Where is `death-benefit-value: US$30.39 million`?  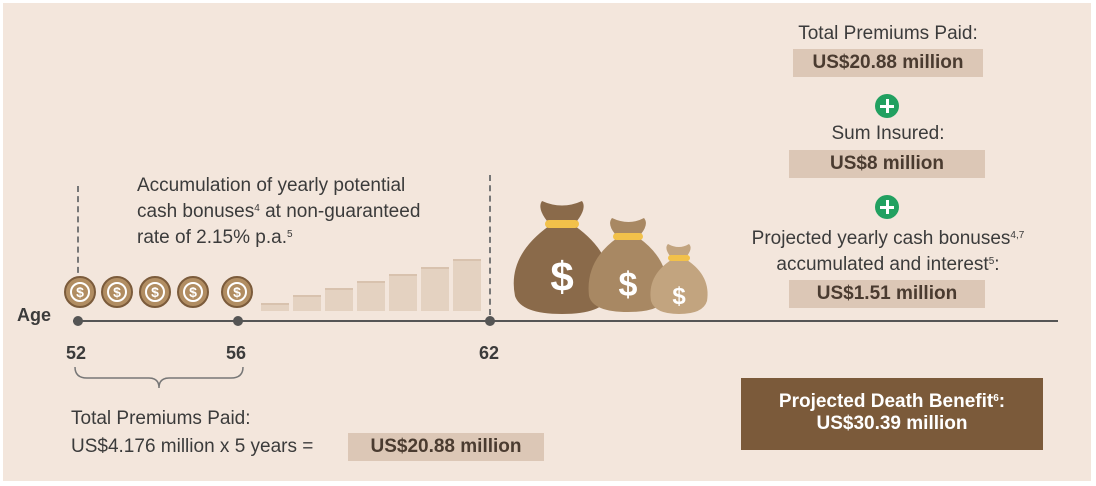
death-benefit-value: US$30.39 million is located at coordinates (892, 423).